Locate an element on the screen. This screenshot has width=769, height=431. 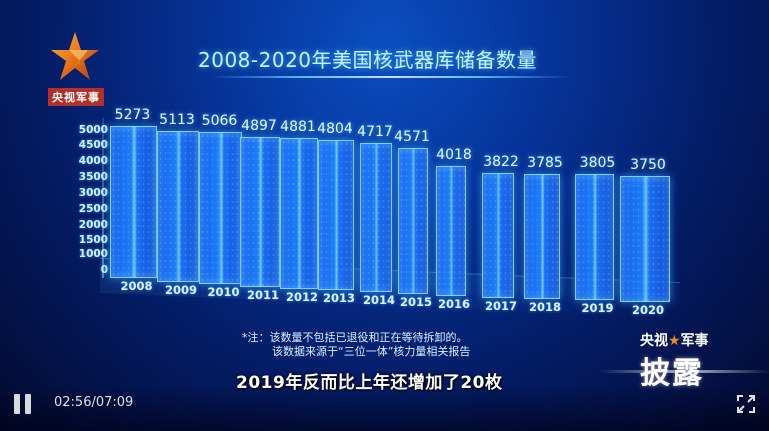
bar-2018 is located at coordinates (542, 236).